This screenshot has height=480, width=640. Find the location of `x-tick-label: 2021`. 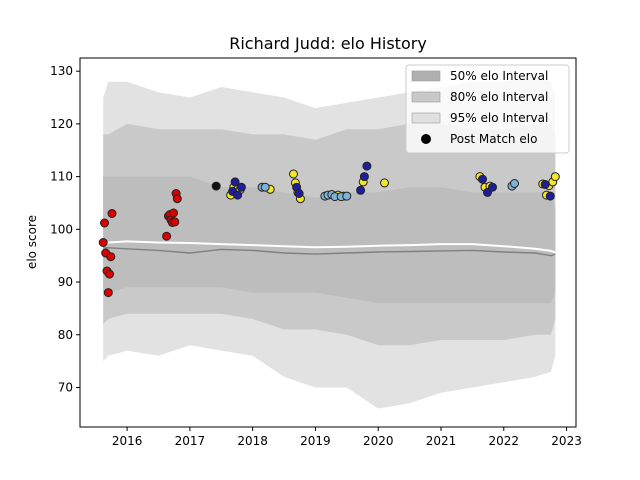

x-tick-label: 2021 is located at coordinates (441, 441).